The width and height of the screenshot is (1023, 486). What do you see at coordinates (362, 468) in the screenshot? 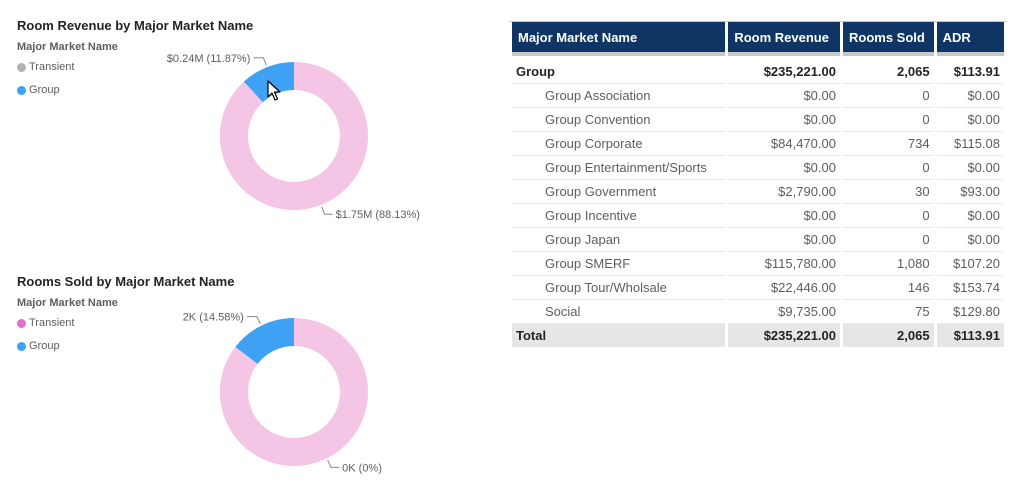
I see `data-label: 0K (0%)` at bounding box center [362, 468].